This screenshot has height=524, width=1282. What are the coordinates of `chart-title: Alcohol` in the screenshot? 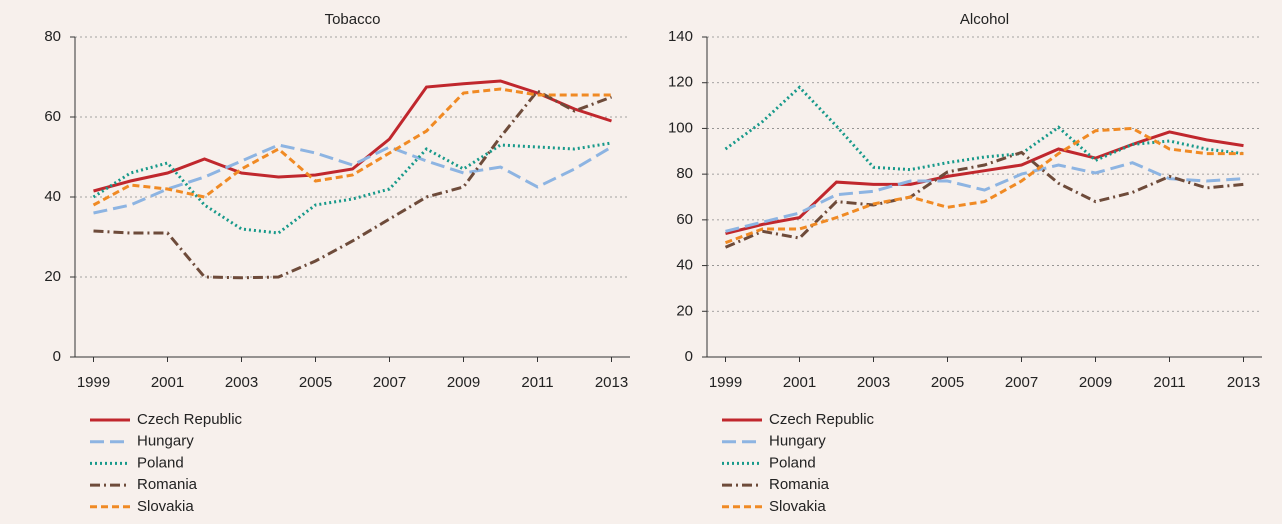 It's located at (984, 19).